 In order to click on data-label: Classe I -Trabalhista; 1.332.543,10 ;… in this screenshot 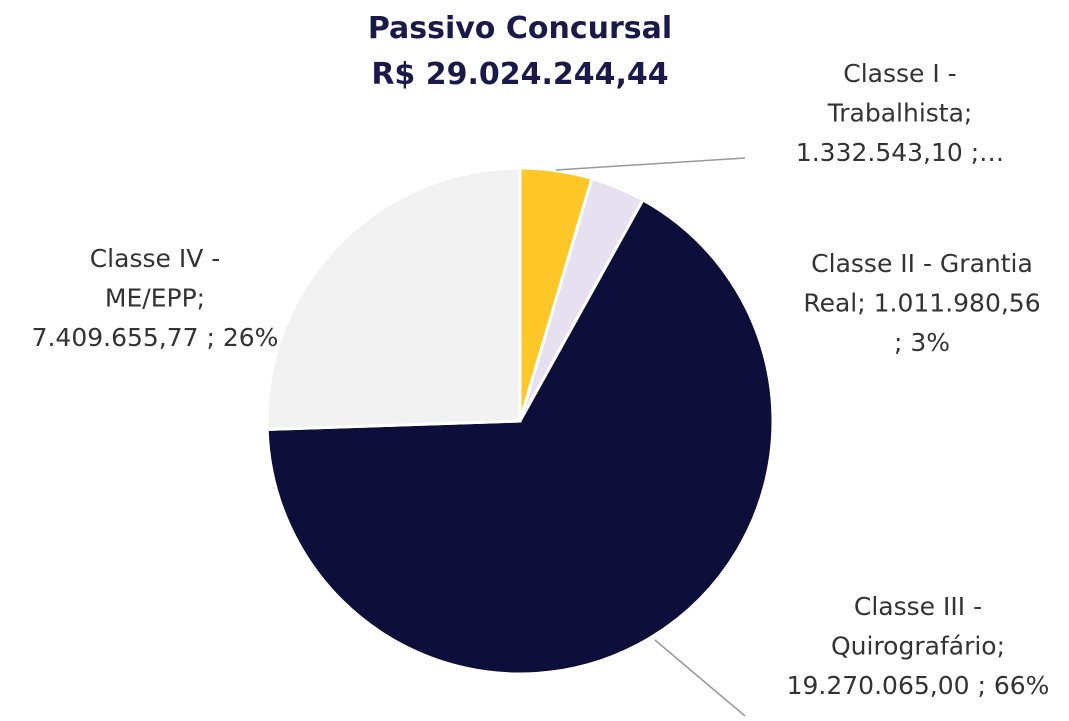, I will do `click(900, 113)`.